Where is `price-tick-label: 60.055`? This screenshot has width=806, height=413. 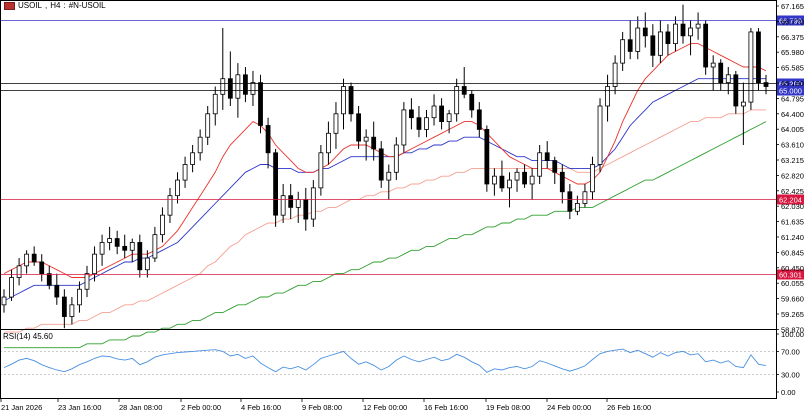
price-tick-label: 60.055 is located at coordinates (792, 283).